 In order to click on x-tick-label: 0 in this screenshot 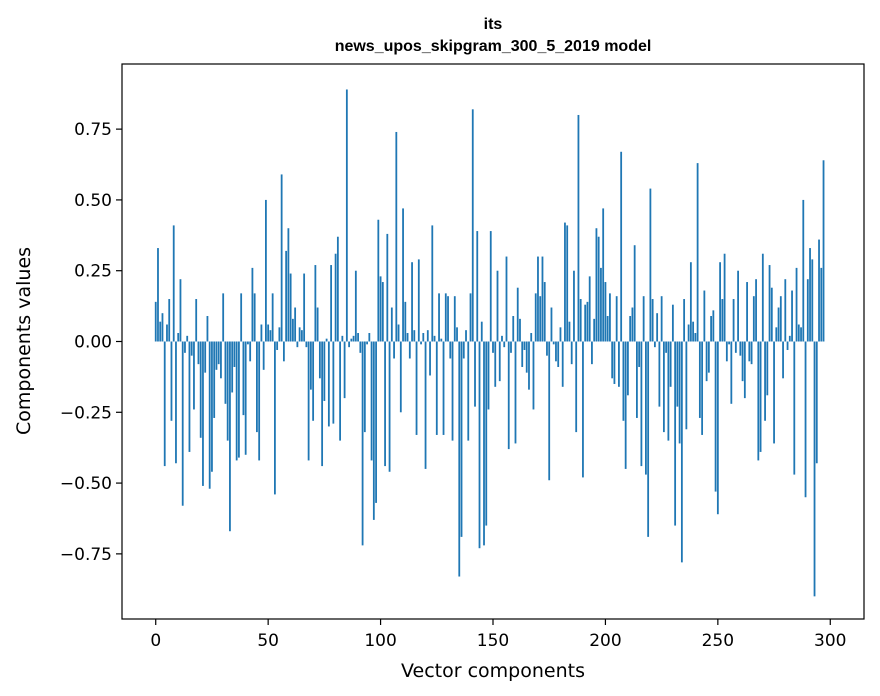, I will do `click(155, 641)`.